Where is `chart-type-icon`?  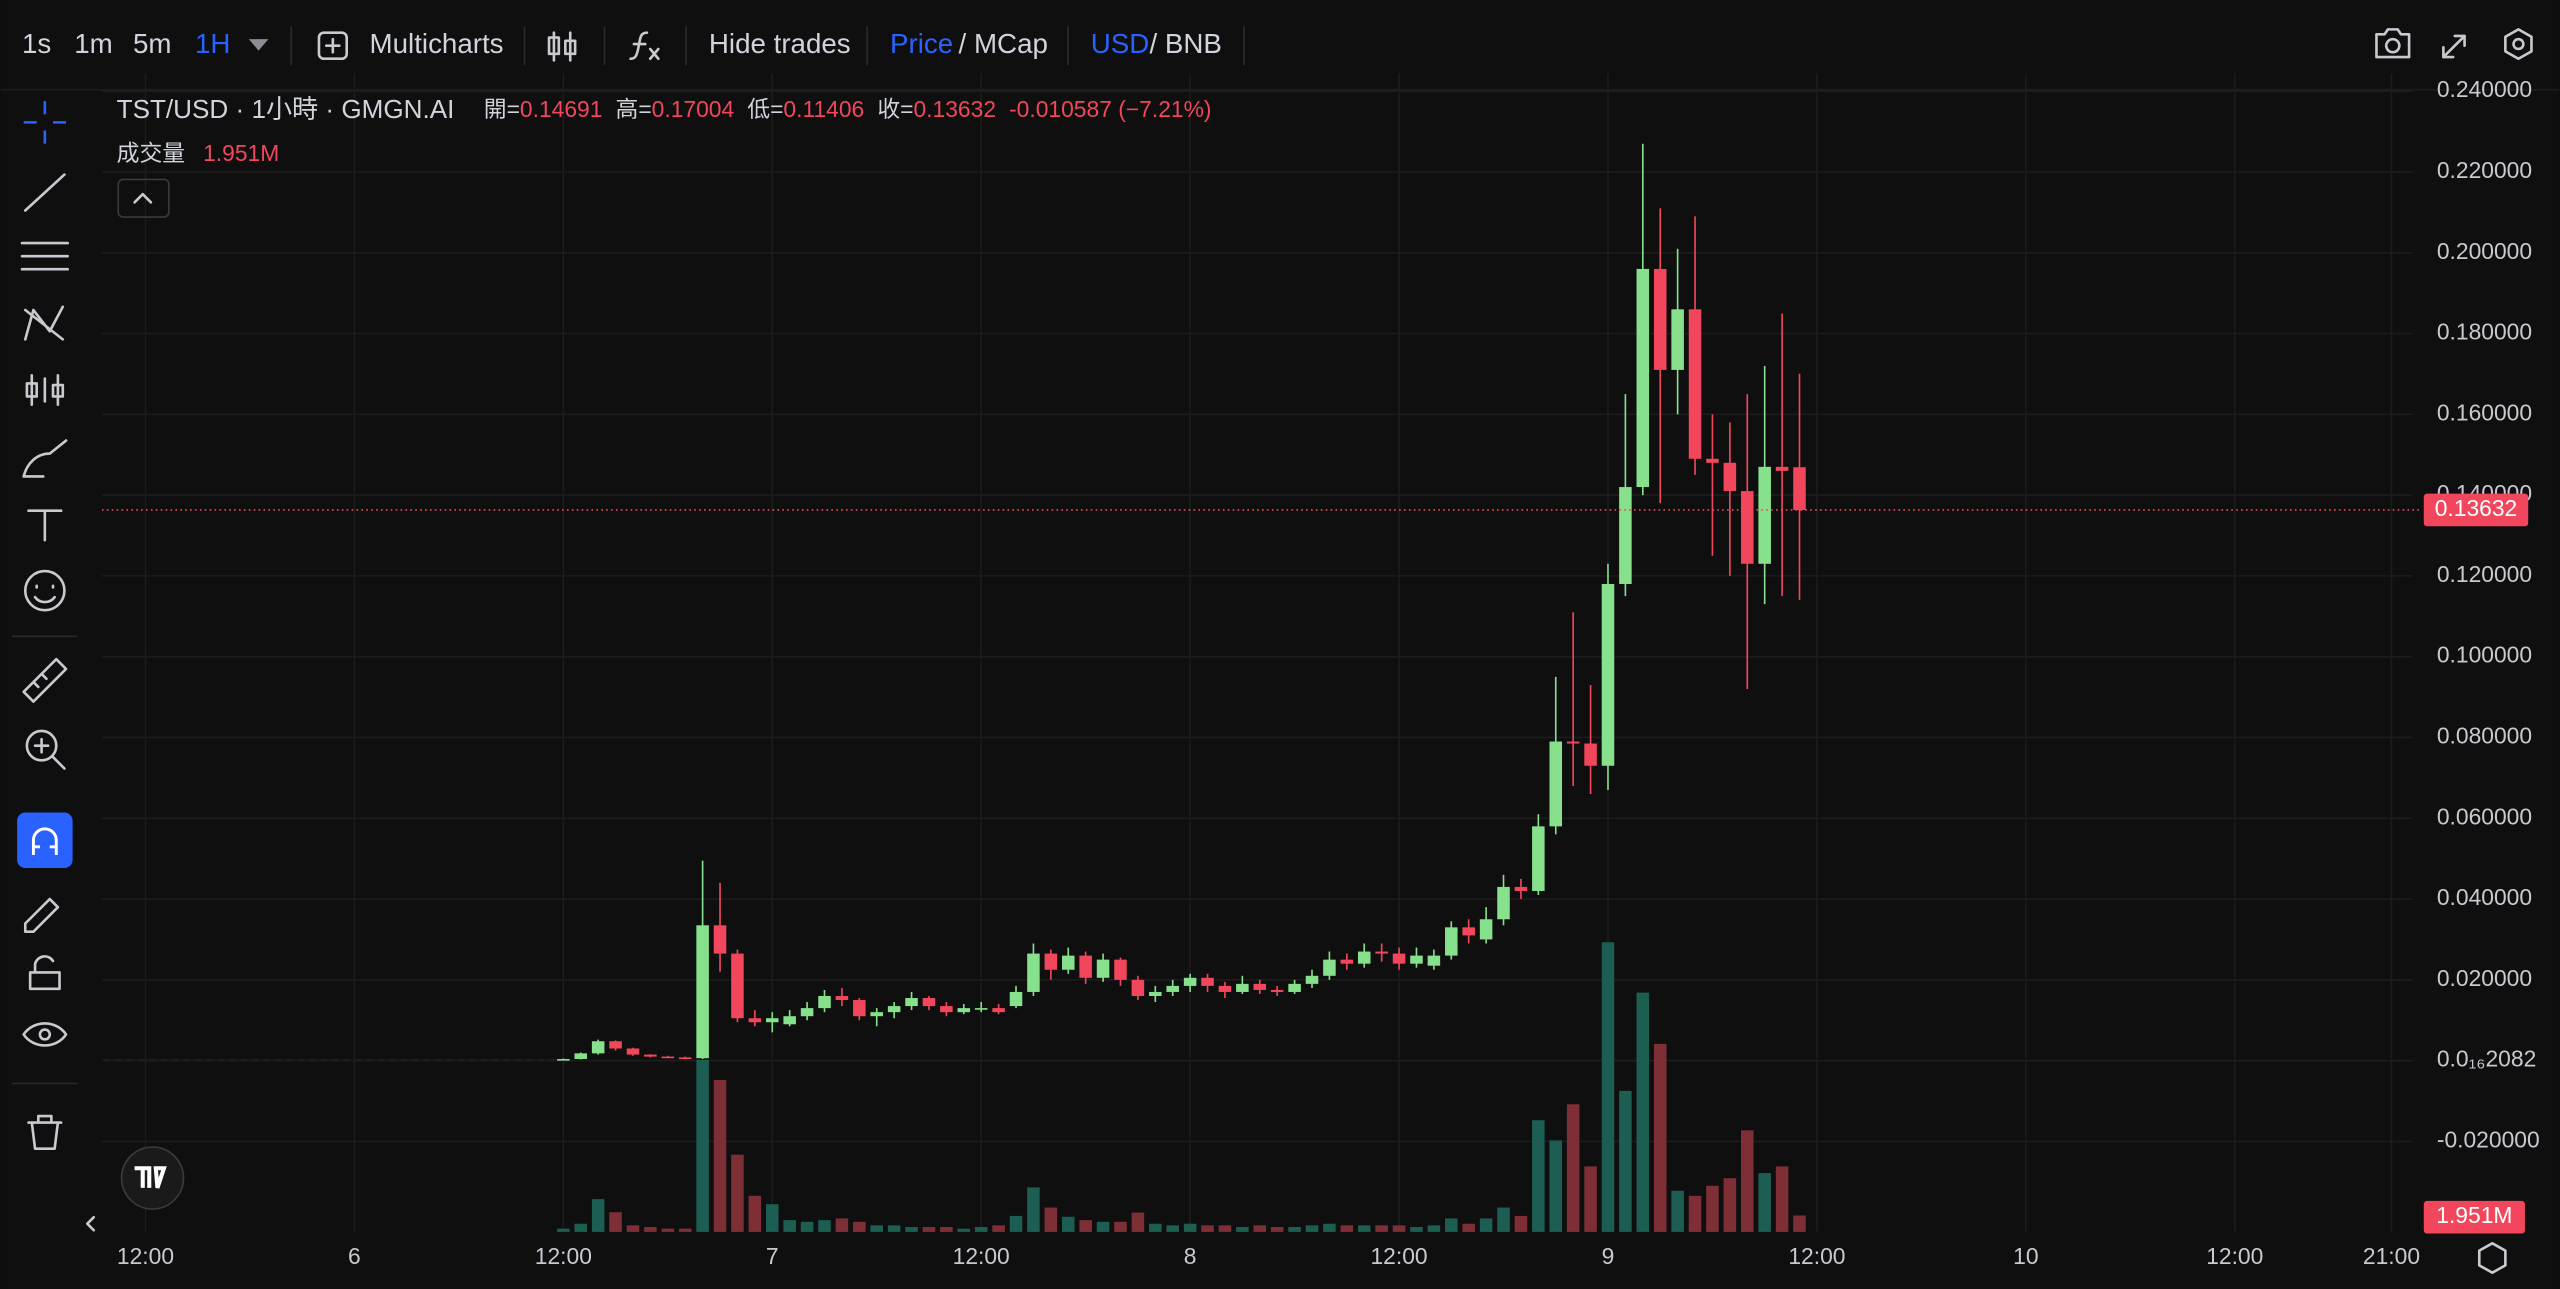
chart-type-icon is located at coordinates (562, 46).